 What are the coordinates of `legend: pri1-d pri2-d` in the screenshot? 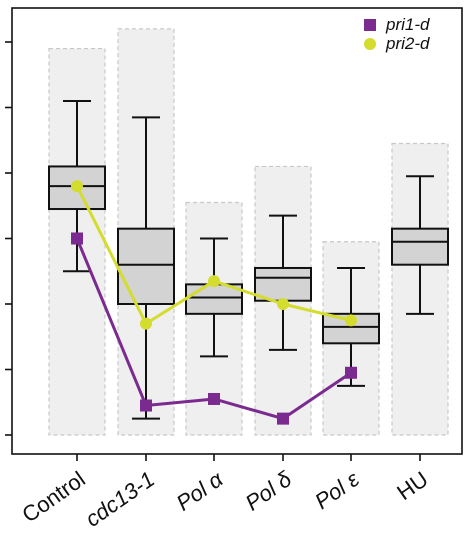 It's located at (414, 38).